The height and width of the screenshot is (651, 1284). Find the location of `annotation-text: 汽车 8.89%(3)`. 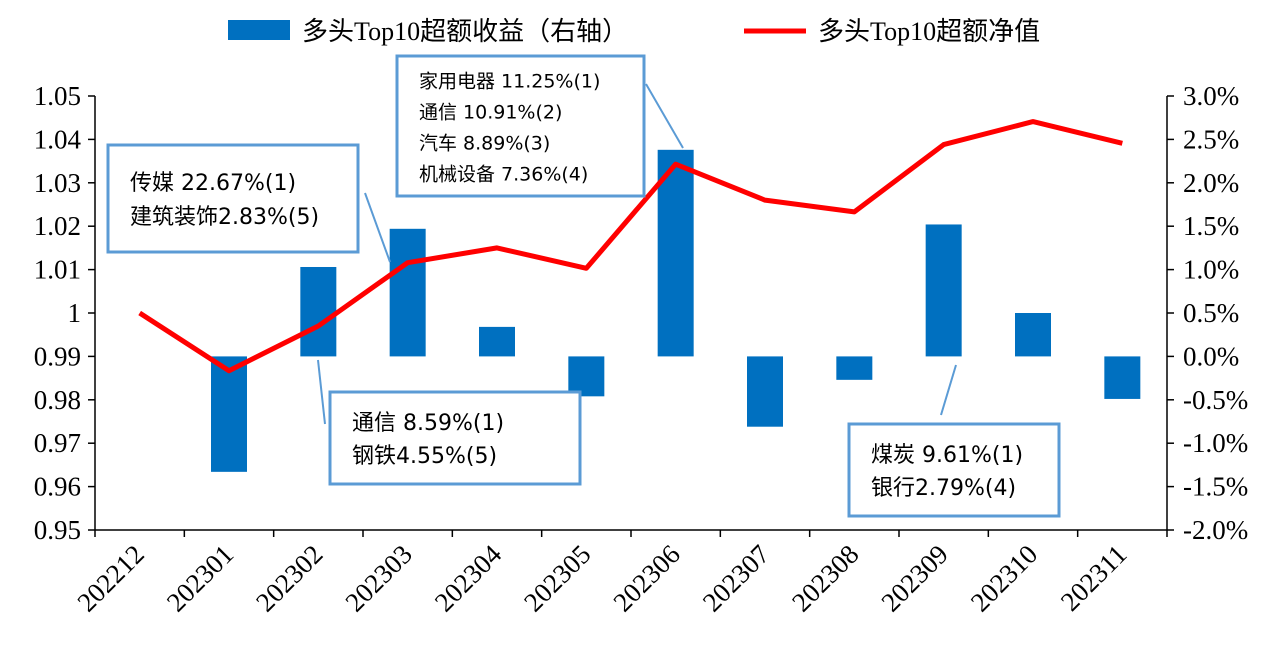

annotation-text: 汽车 8.89%(3) is located at coordinates (484, 143).